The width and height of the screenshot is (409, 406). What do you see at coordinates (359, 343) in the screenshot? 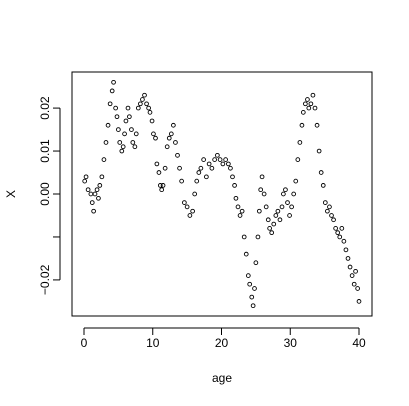
I see `x-tick-label: 40` at bounding box center [359, 343].